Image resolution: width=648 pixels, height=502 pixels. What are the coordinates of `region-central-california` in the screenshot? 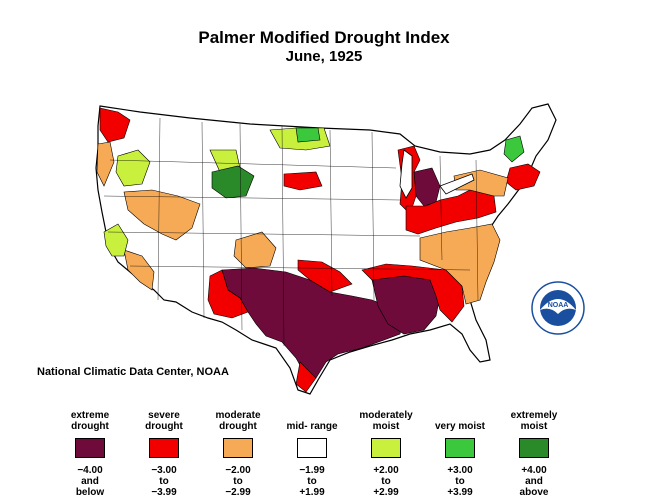 It's located at (127, 203).